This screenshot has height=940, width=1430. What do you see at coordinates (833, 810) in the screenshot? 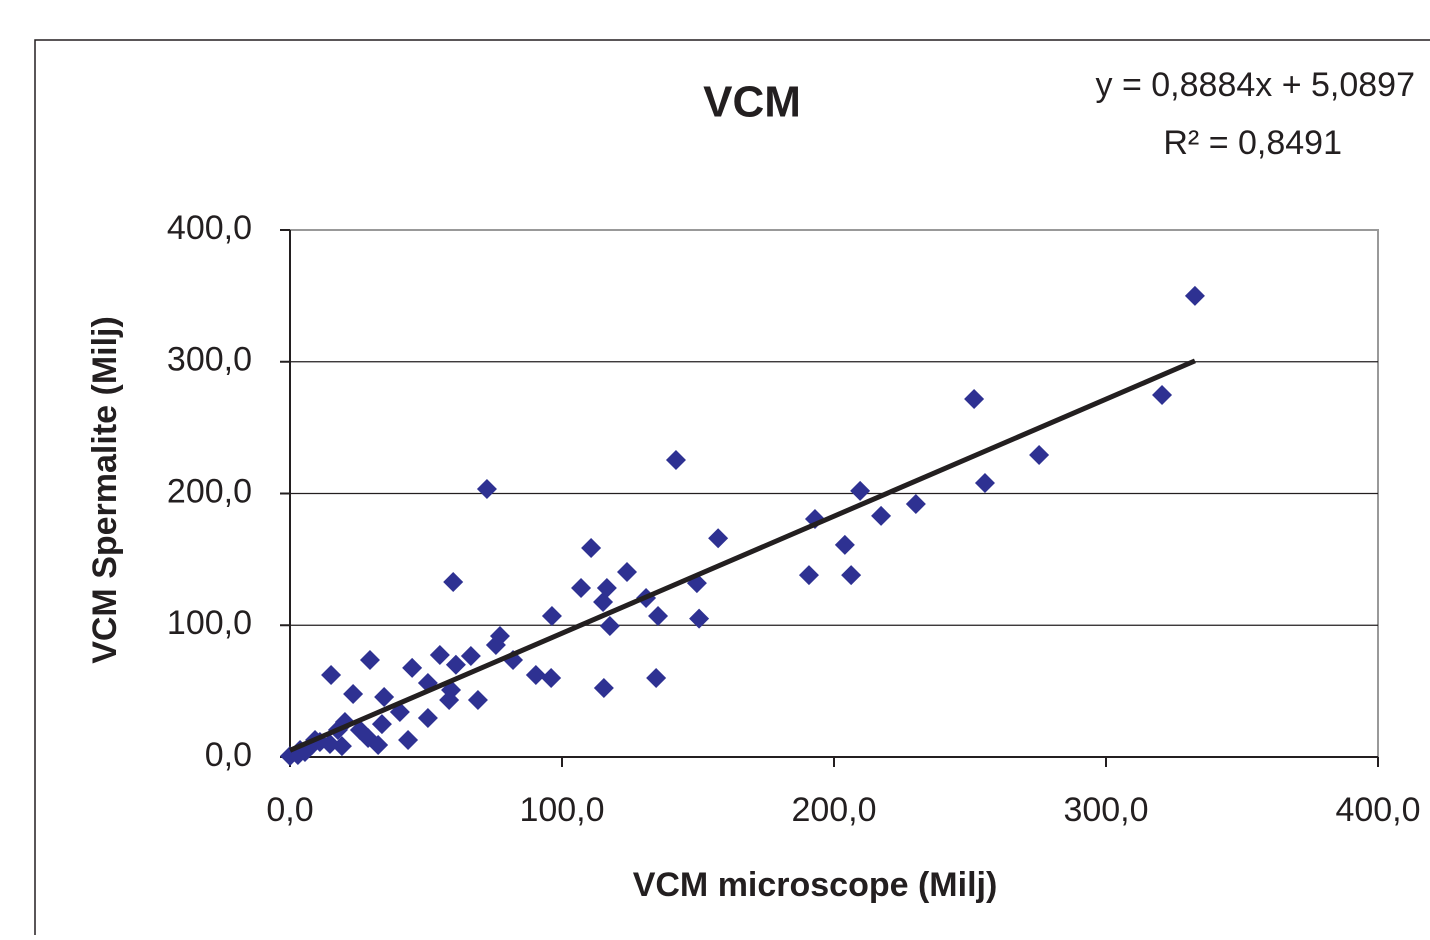
I see `x-tick-label: 200,0` at bounding box center [833, 810].